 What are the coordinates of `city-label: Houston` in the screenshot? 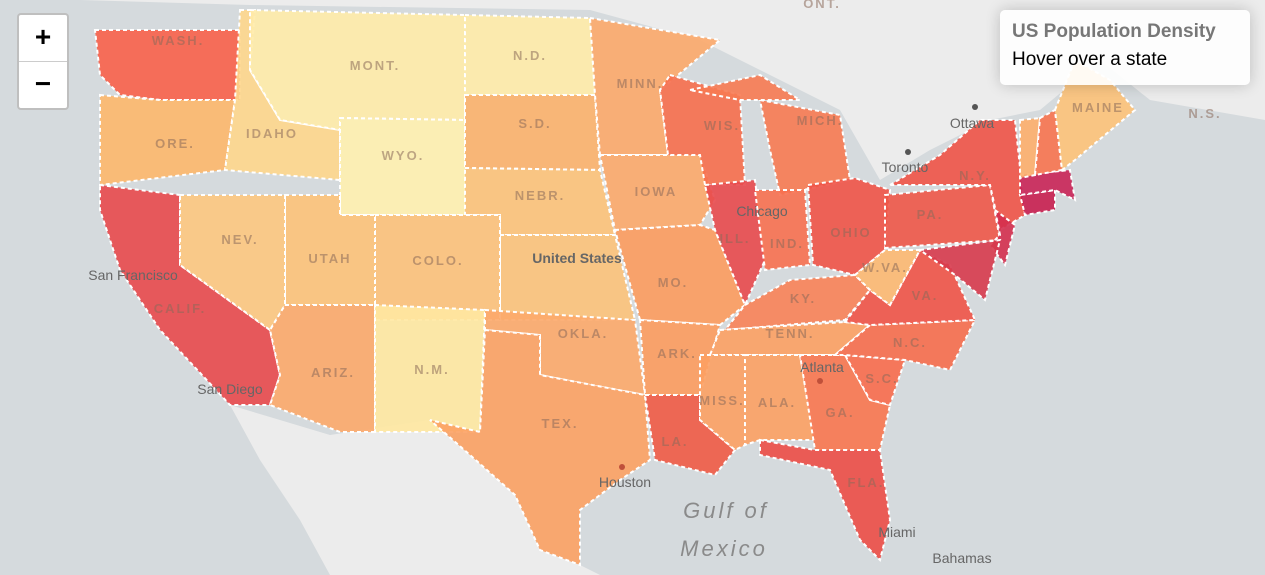 It's located at (625, 482).